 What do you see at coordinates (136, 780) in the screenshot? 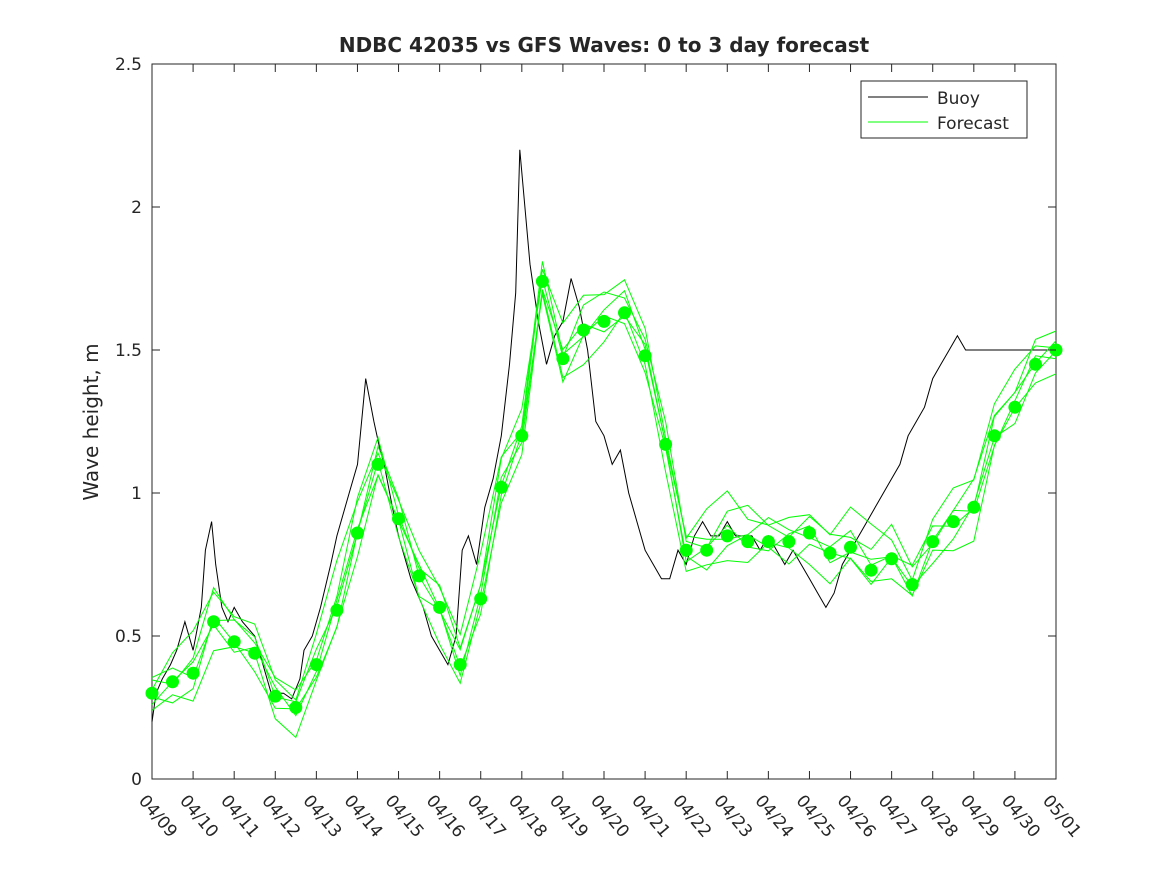
I see `y-tick-label: 0` at bounding box center [136, 780].